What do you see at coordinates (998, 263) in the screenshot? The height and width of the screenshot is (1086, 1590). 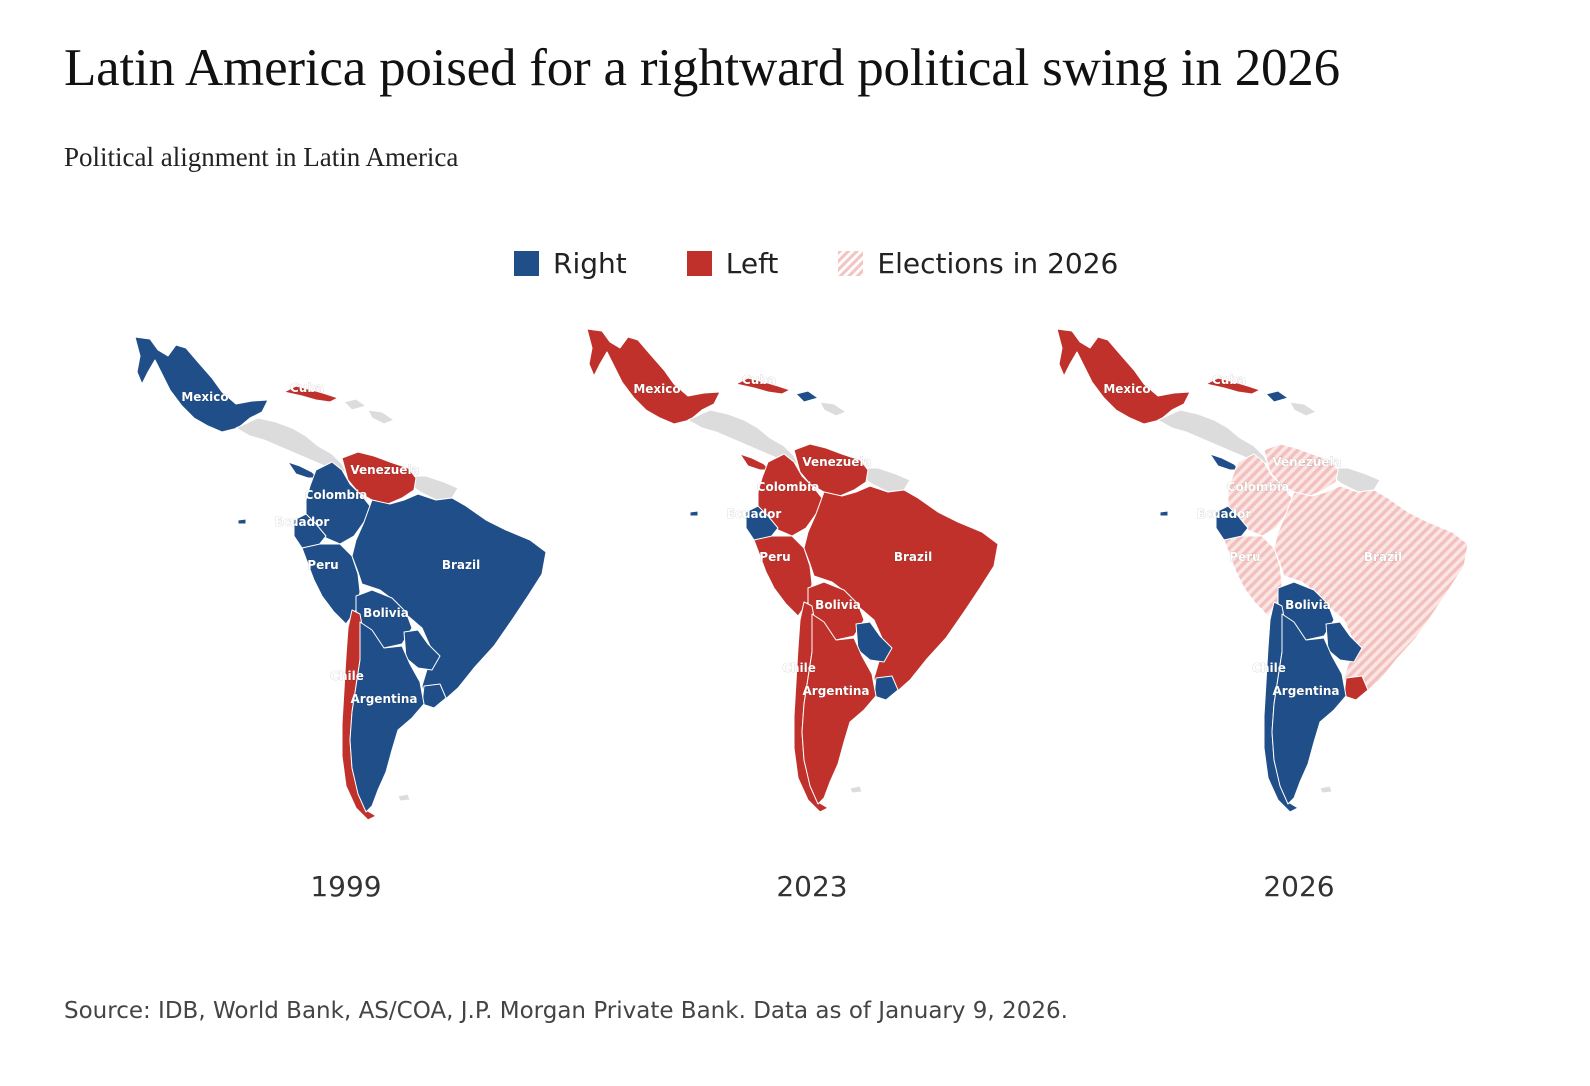 I see `legend-label-elections: Elections in 2026` at bounding box center [998, 263].